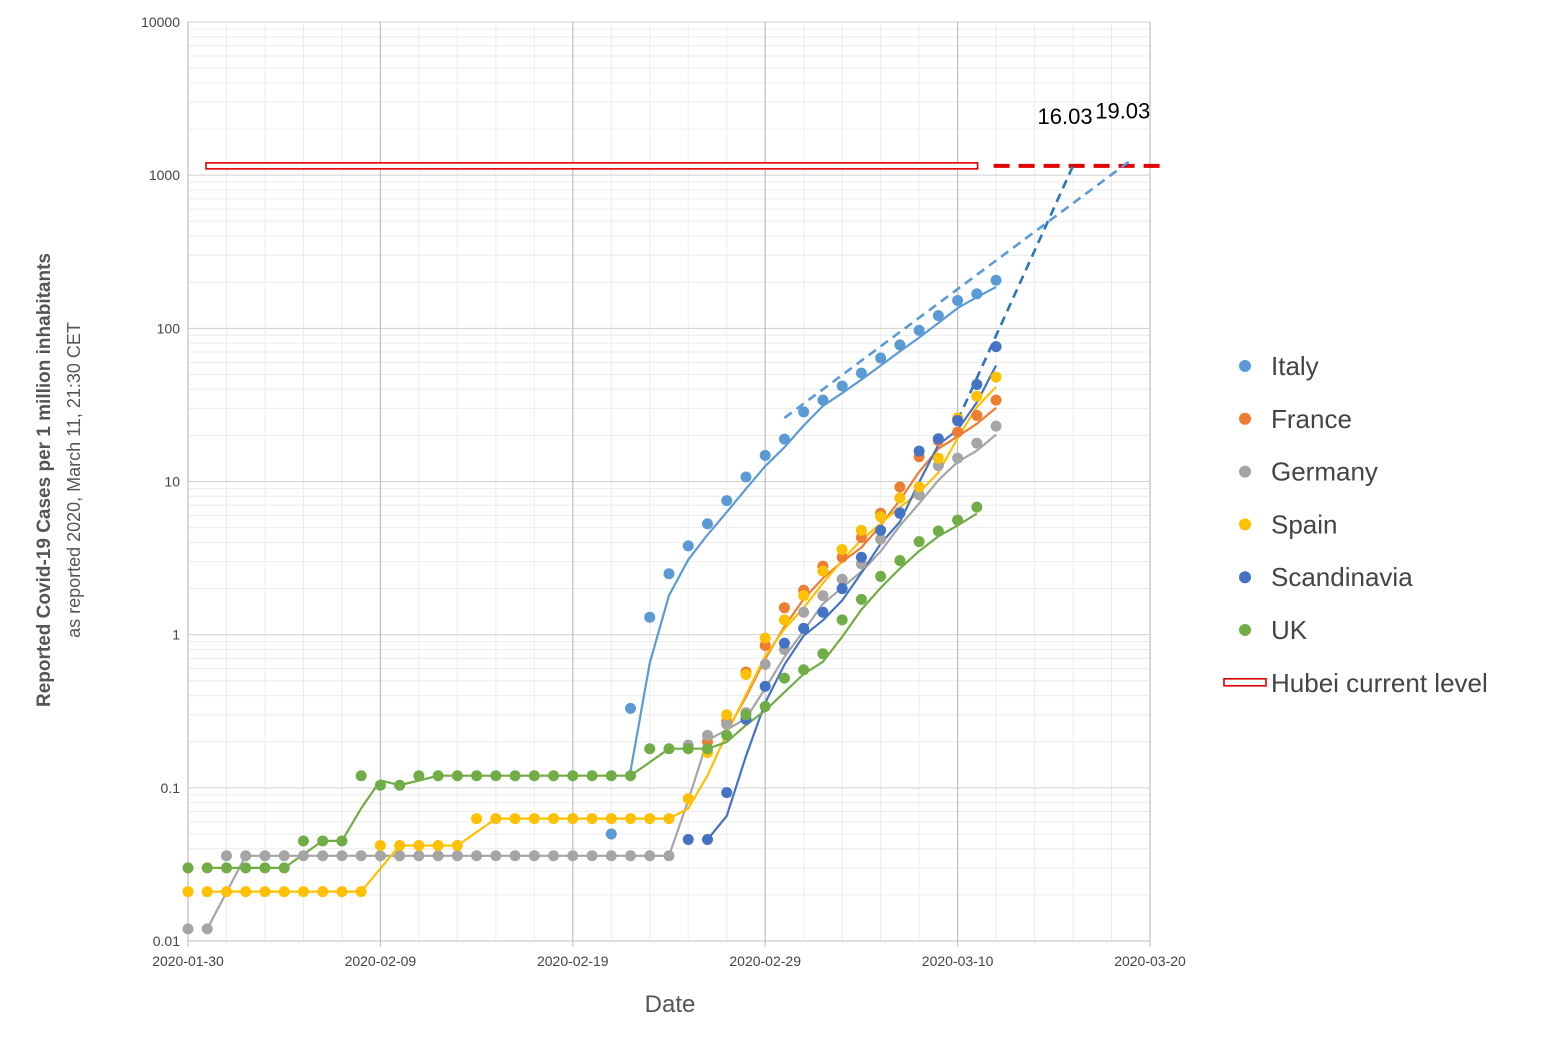  Describe the element at coordinates (169, 328) in the screenshot. I see `y-tick-label: 100` at that location.